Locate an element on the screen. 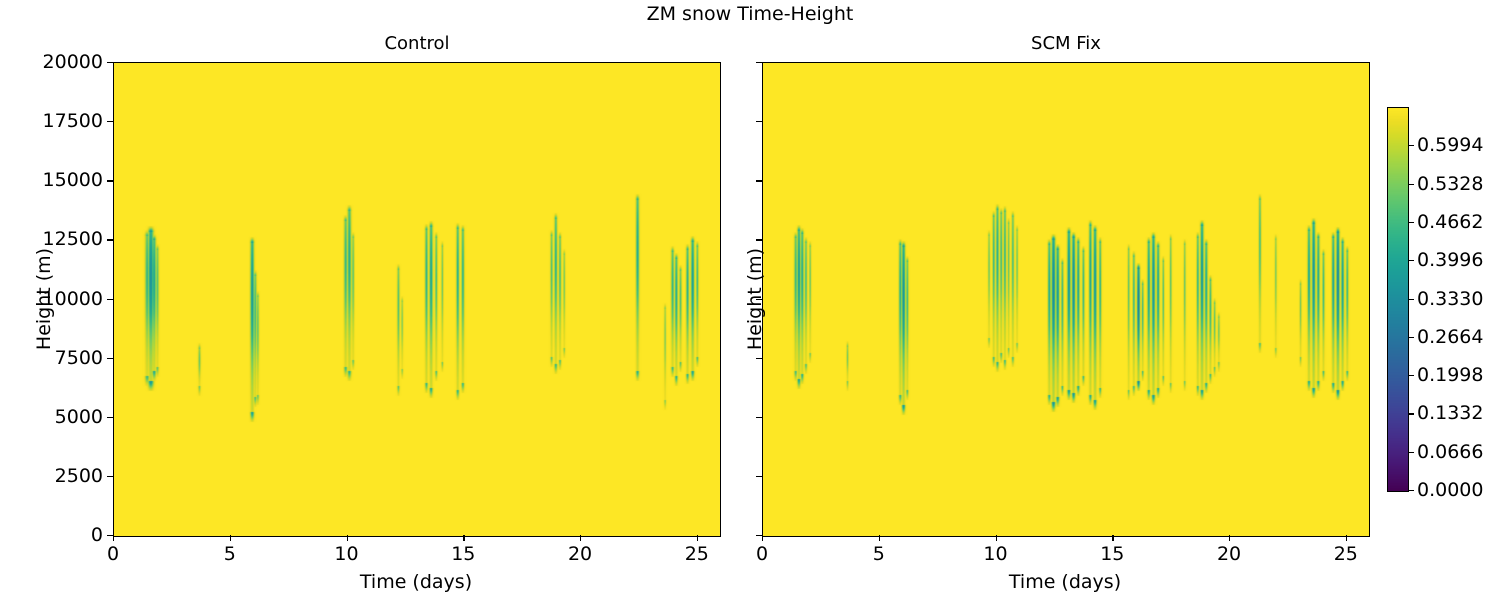  ytick-label-control-1: 2500 is located at coordinates (78, 475).